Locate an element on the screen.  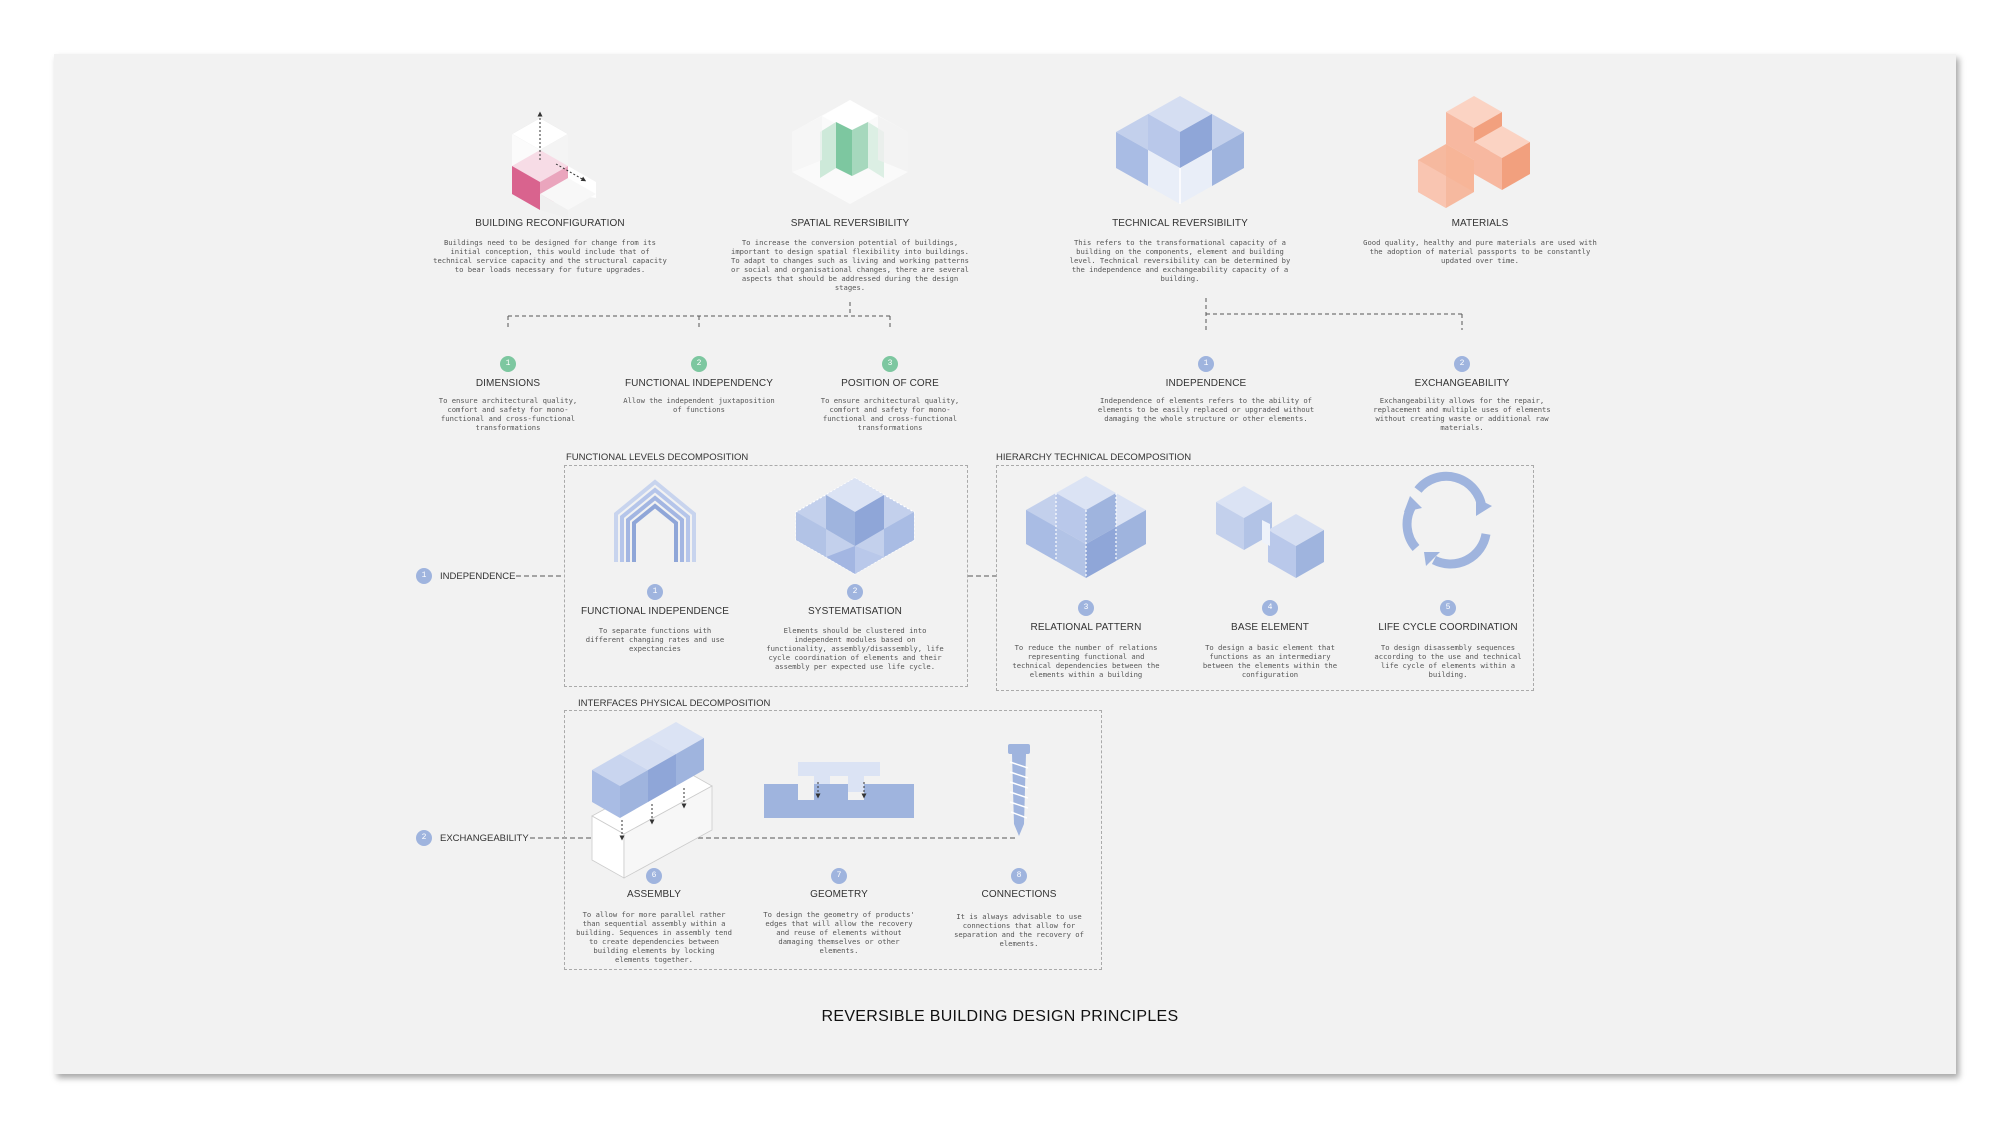
aspect-title: FUNCTIONAL INDEPENDENCY is located at coordinates (699, 383).